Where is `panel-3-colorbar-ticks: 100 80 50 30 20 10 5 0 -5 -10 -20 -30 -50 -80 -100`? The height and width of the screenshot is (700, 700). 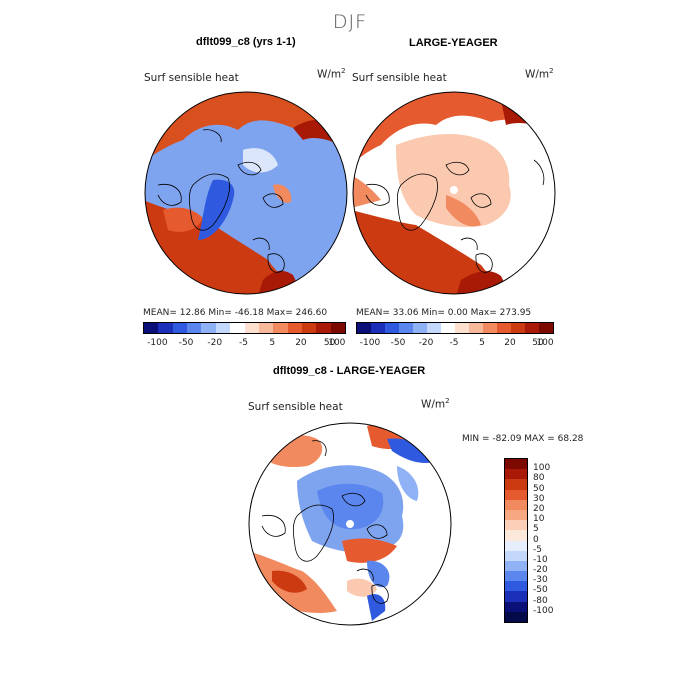
panel-3-colorbar-ticks: 100 80 50 30 20 10 5 0 -5 -10 -20 -30 -50 -80 -100 is located at coordinates (553, 539).